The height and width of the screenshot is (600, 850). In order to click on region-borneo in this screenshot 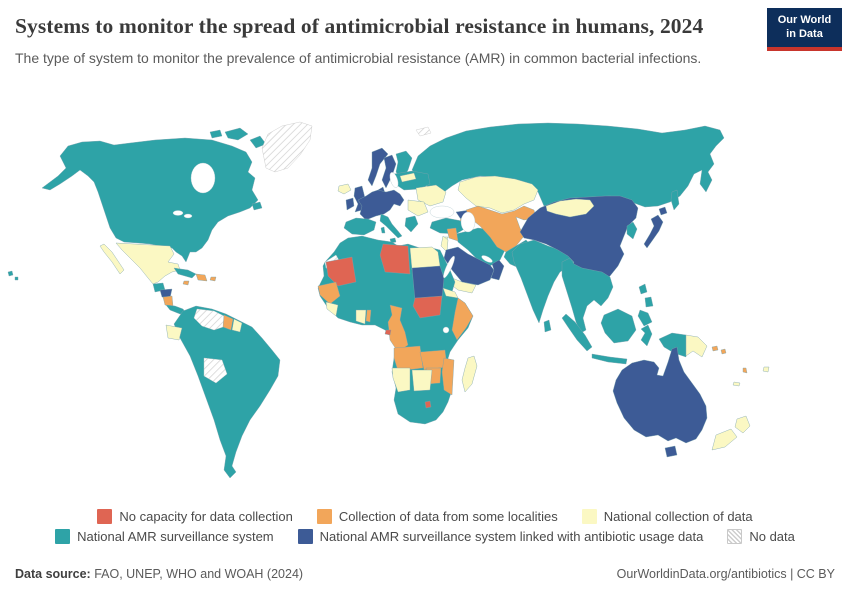, I will do `click(618, 326)`.